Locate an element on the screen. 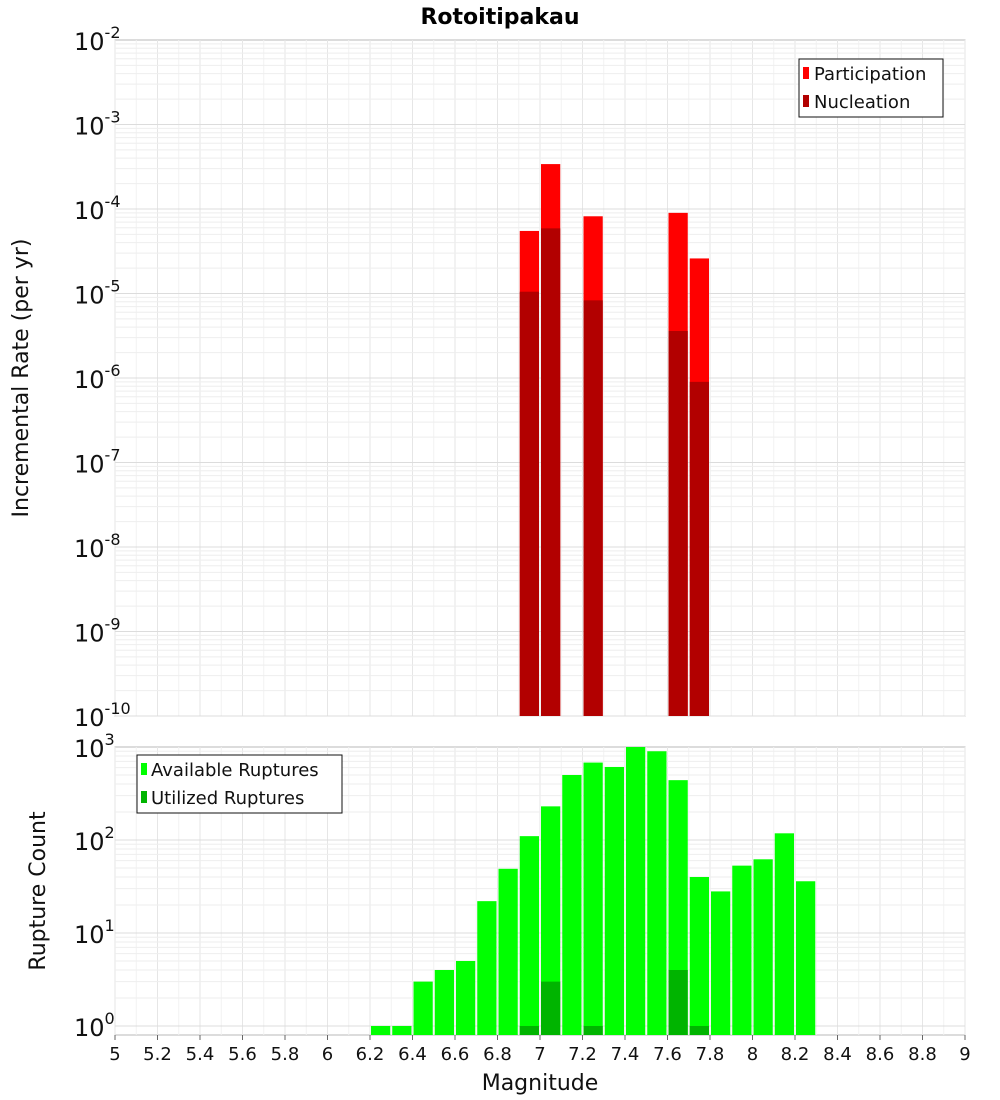  x-tick-label: 6.6 is located at coordinates (455, 1054).